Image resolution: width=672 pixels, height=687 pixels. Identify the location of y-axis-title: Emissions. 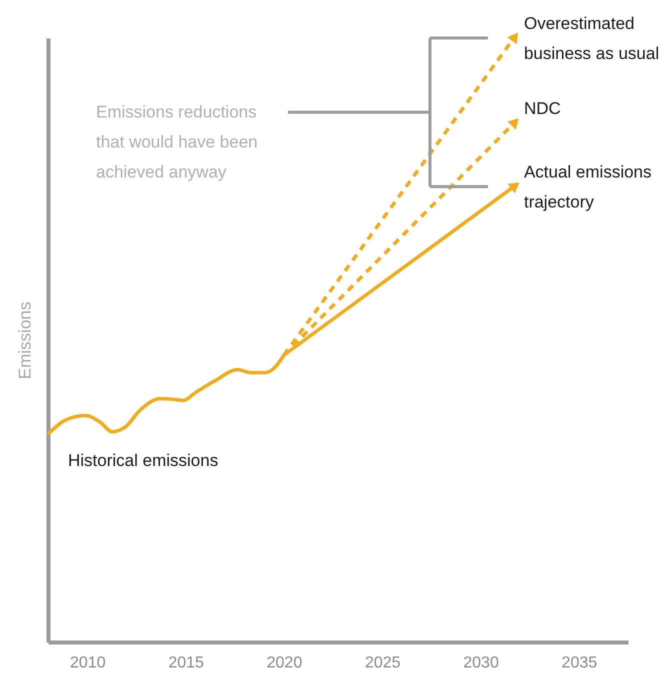
(25, 341).